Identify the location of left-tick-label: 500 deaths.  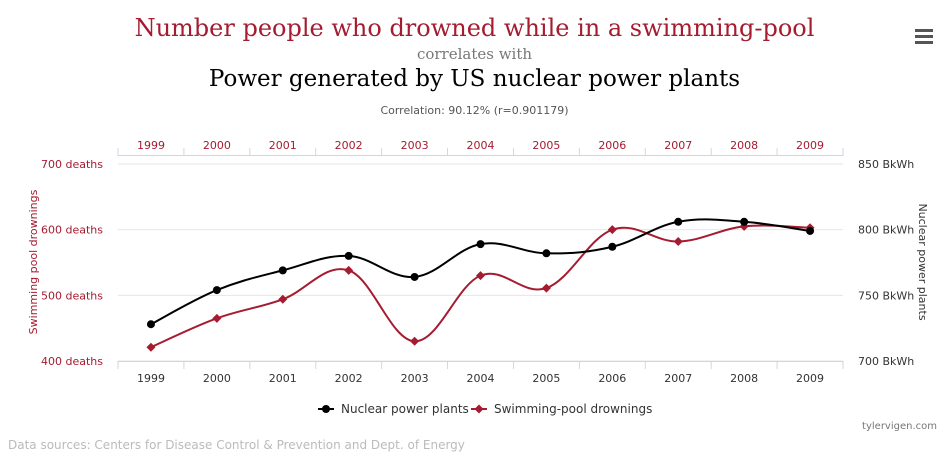
(72, 295).